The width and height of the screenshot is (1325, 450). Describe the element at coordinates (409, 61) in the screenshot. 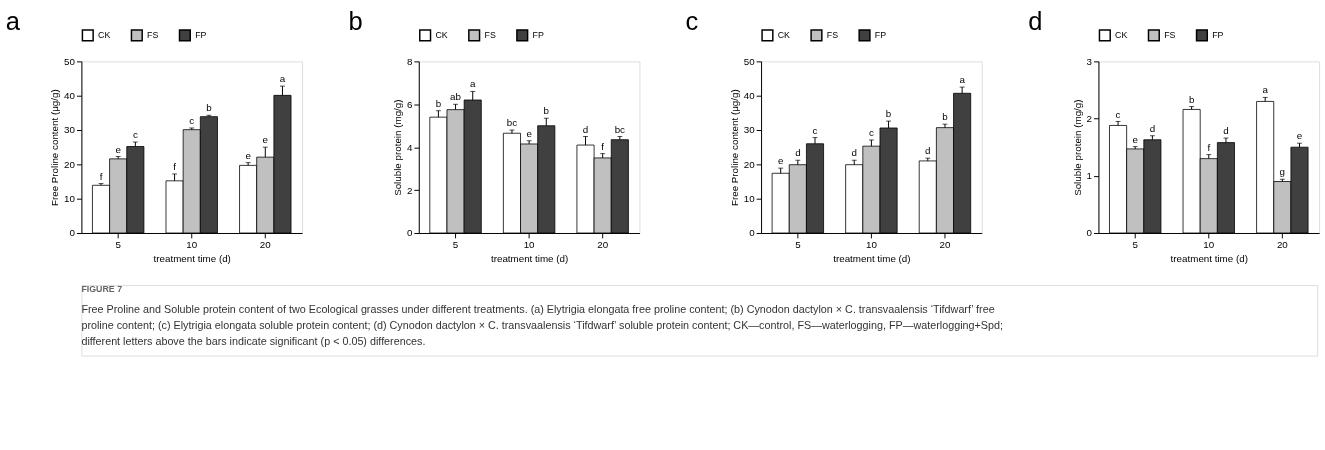

I see `y-tick-label: 8` at that location.